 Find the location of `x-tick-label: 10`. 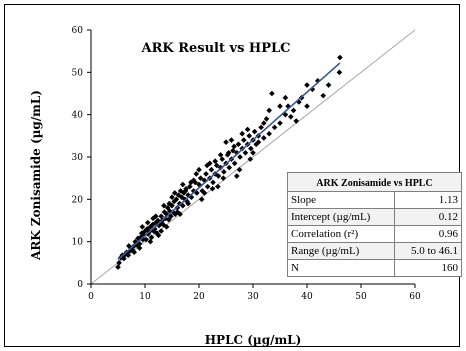

x-tick-label: 10 is located at coordinates (145, 297).